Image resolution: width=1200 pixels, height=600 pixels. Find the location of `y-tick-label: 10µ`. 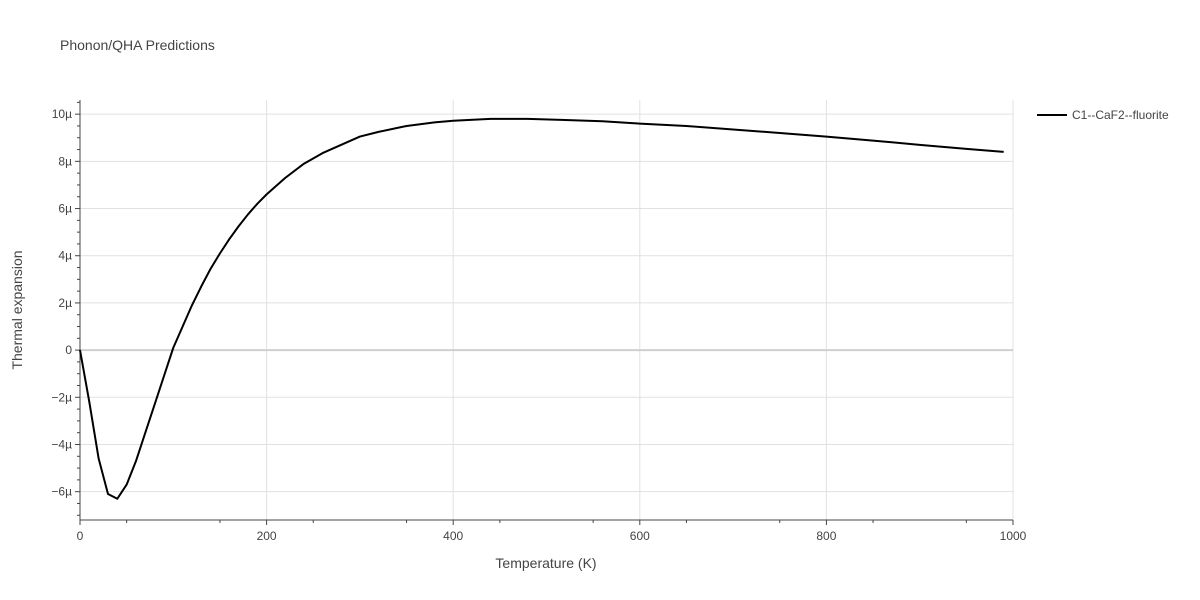

y-tick-label: 10µ is located at coordinates (62, 114).